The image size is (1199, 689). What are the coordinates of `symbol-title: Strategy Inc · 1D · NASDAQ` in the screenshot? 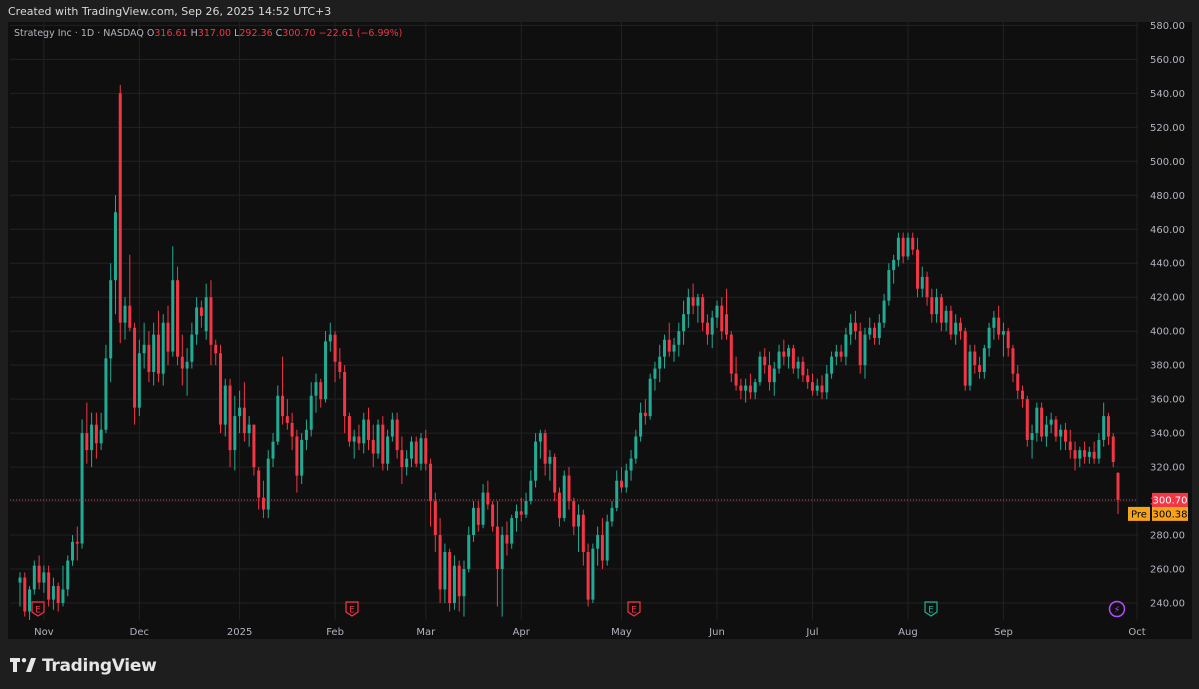 It's located at (79, 33).